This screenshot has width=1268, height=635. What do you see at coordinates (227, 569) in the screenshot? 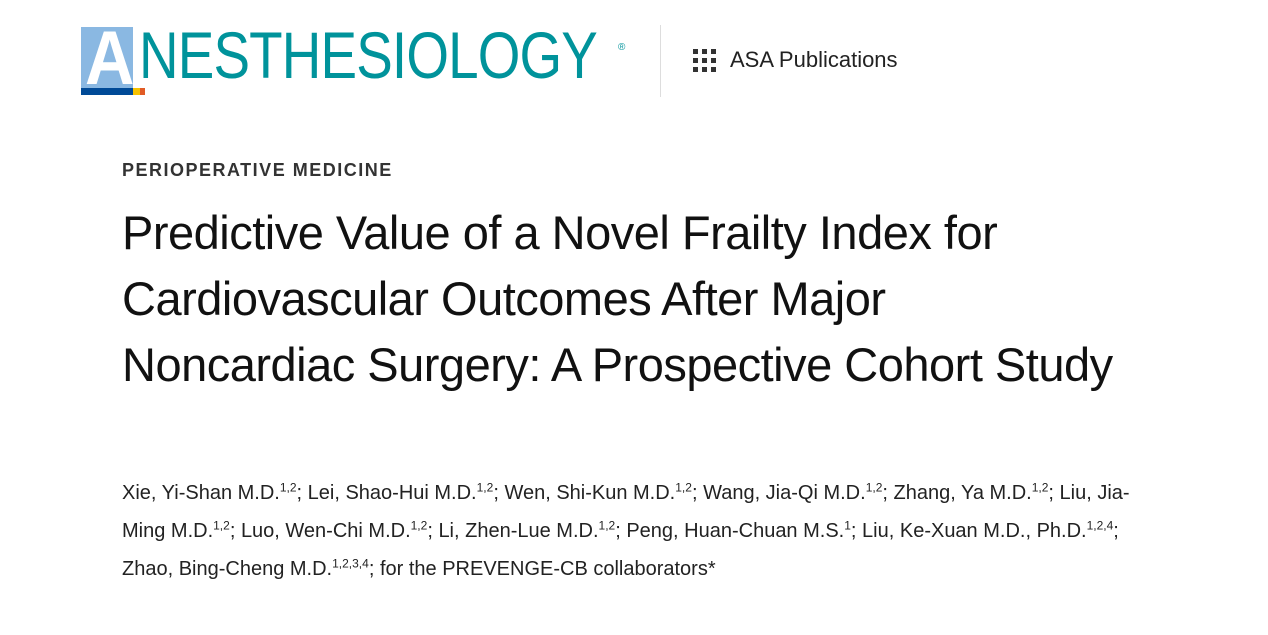
I see `author-link: Zhao, Bing-Cheng M.D.` at bounding box center [227, 569].